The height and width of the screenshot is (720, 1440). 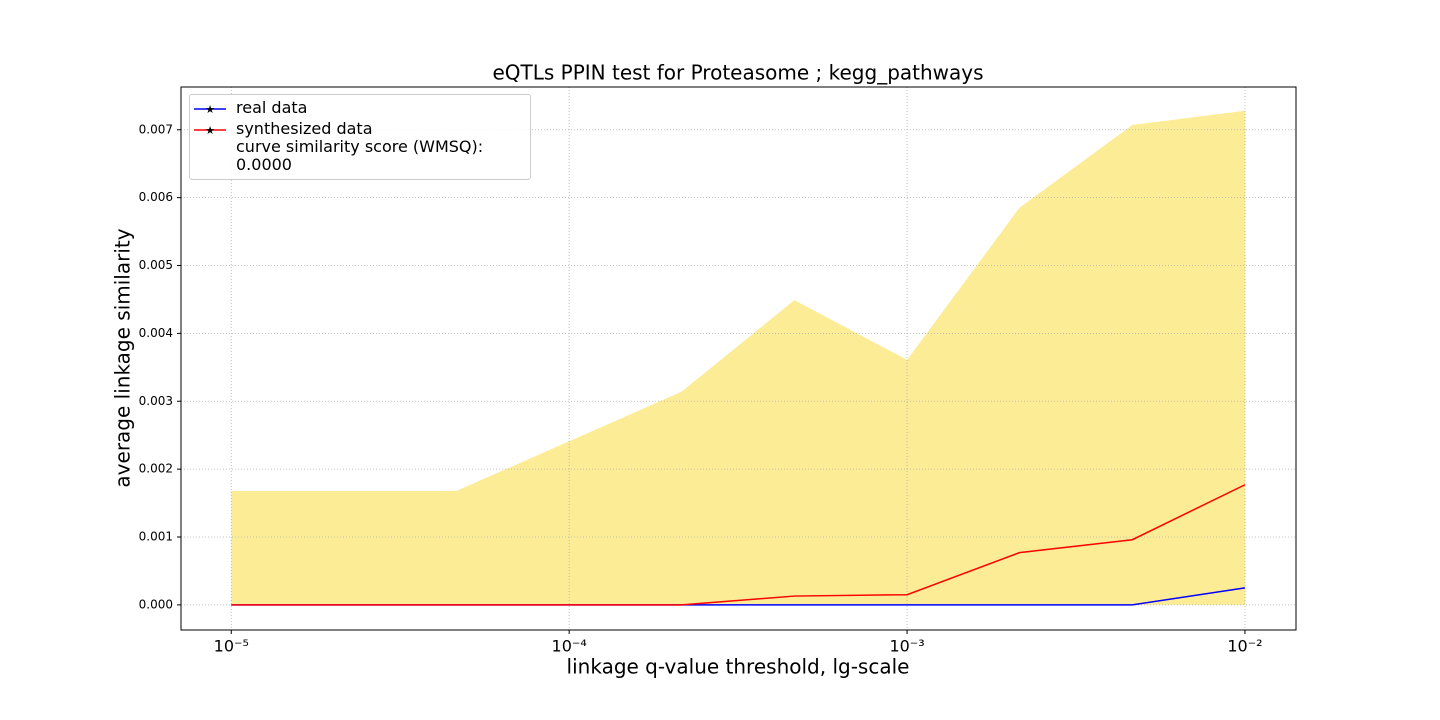 What do you see at coordinates (156, 129) in the screenshot?
I see `y-tick-label: 0.007` at bounding box center [156, 129].